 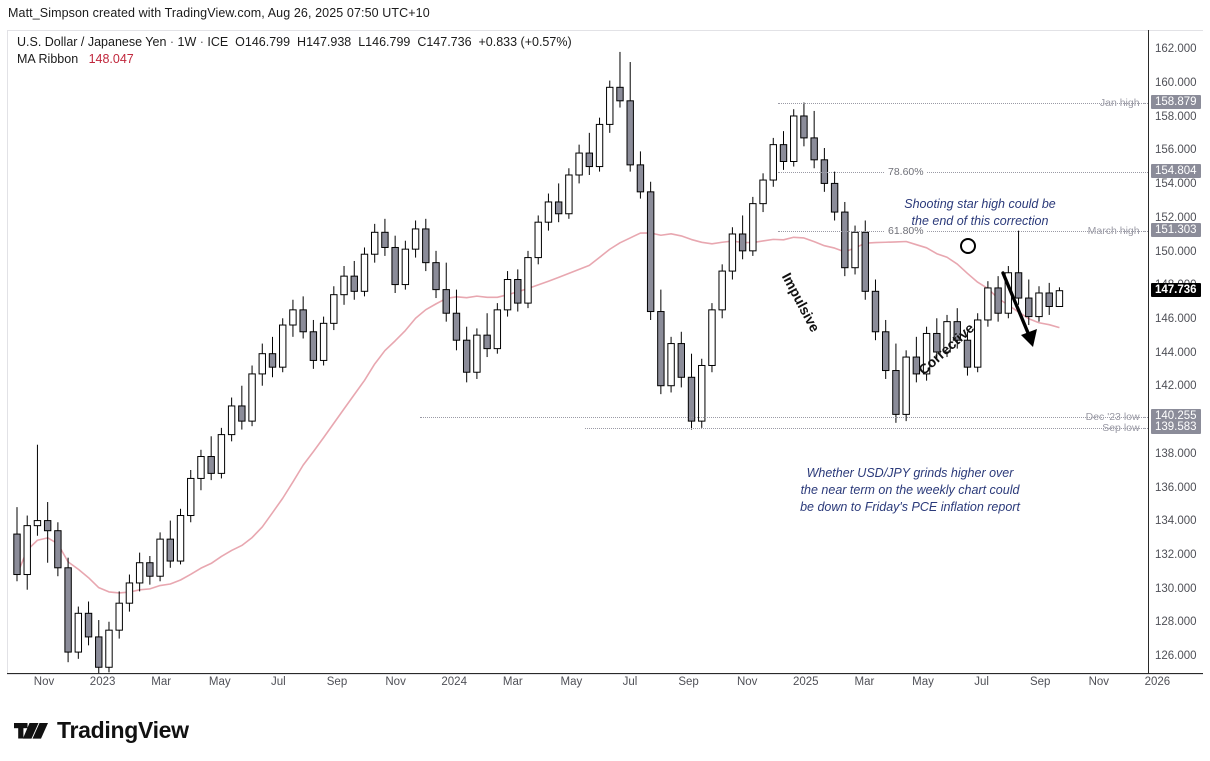 I want to click on price-tick: 160.000, so click(x=1176, y=82).